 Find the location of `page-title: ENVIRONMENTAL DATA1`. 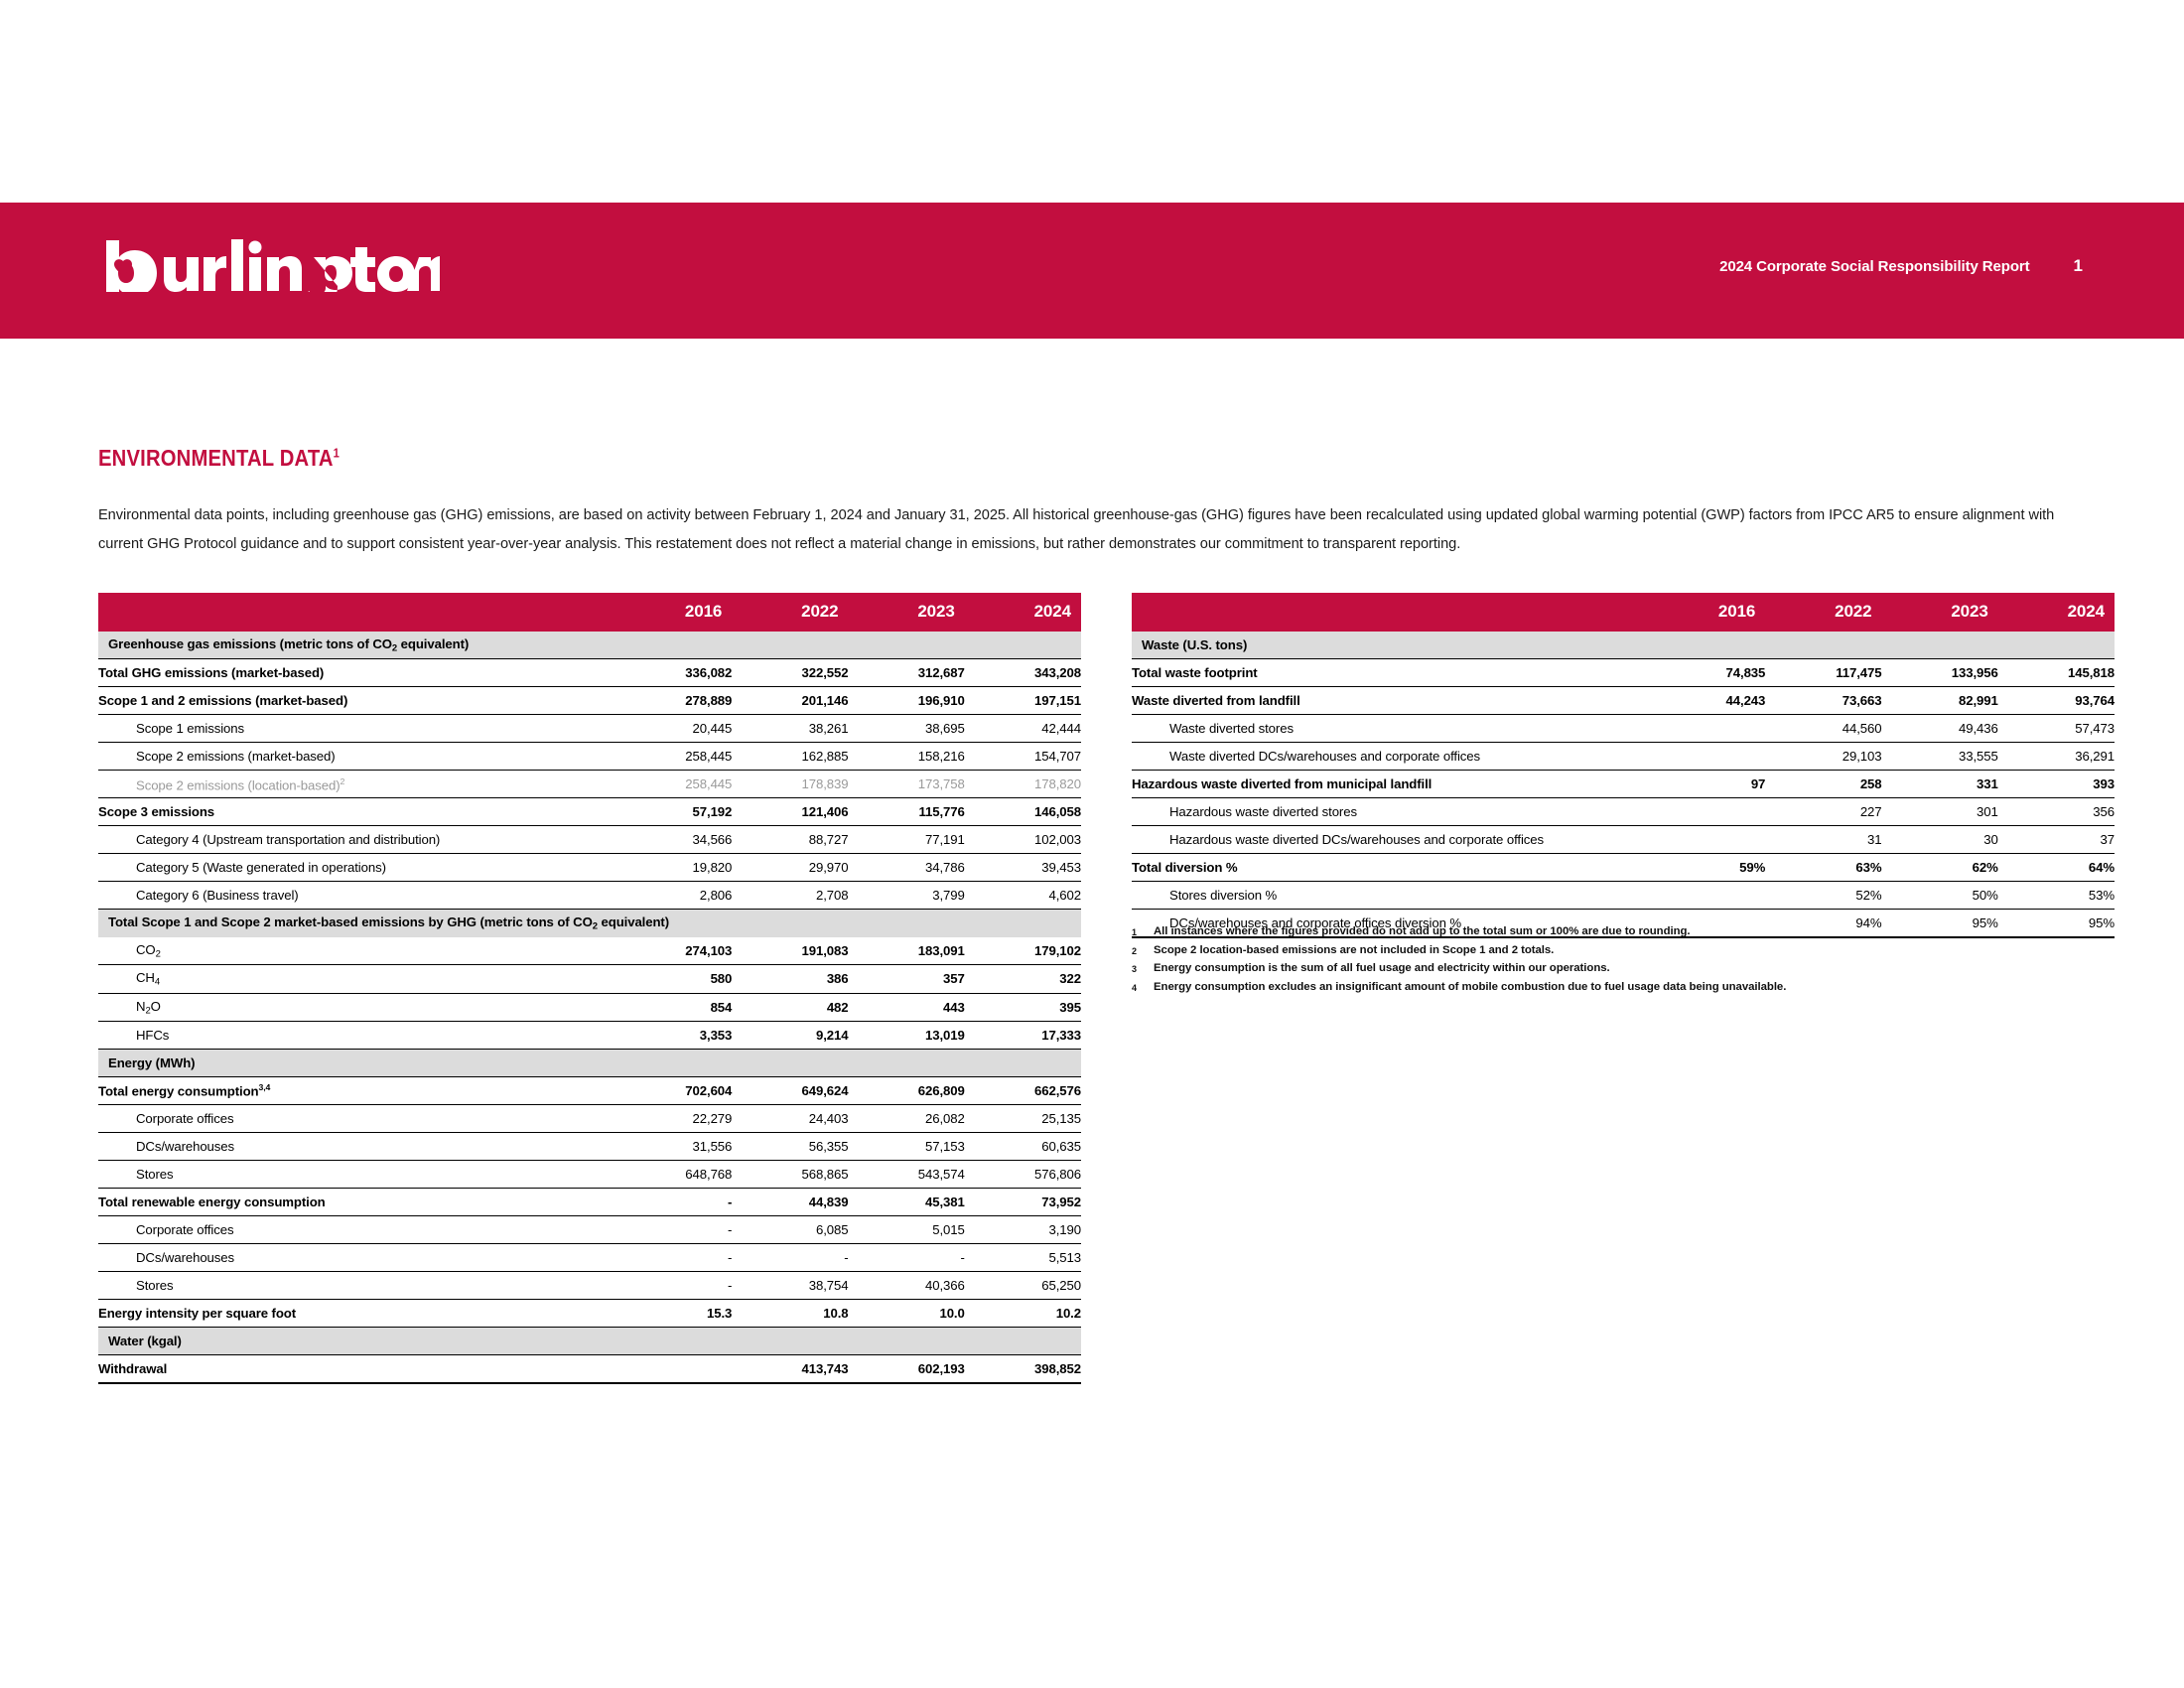

page-title: ENVIRONMENTAL DATA1 is located at coordinates (219, 458).